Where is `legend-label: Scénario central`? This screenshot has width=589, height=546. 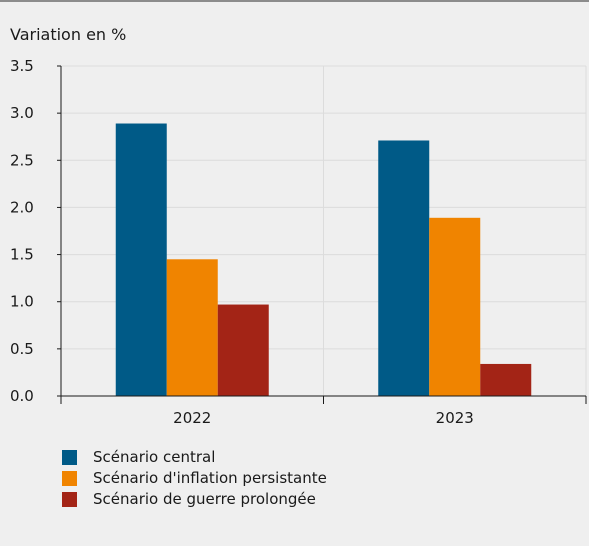
legend-label: Scénario central is located at coordinates (154, 457).